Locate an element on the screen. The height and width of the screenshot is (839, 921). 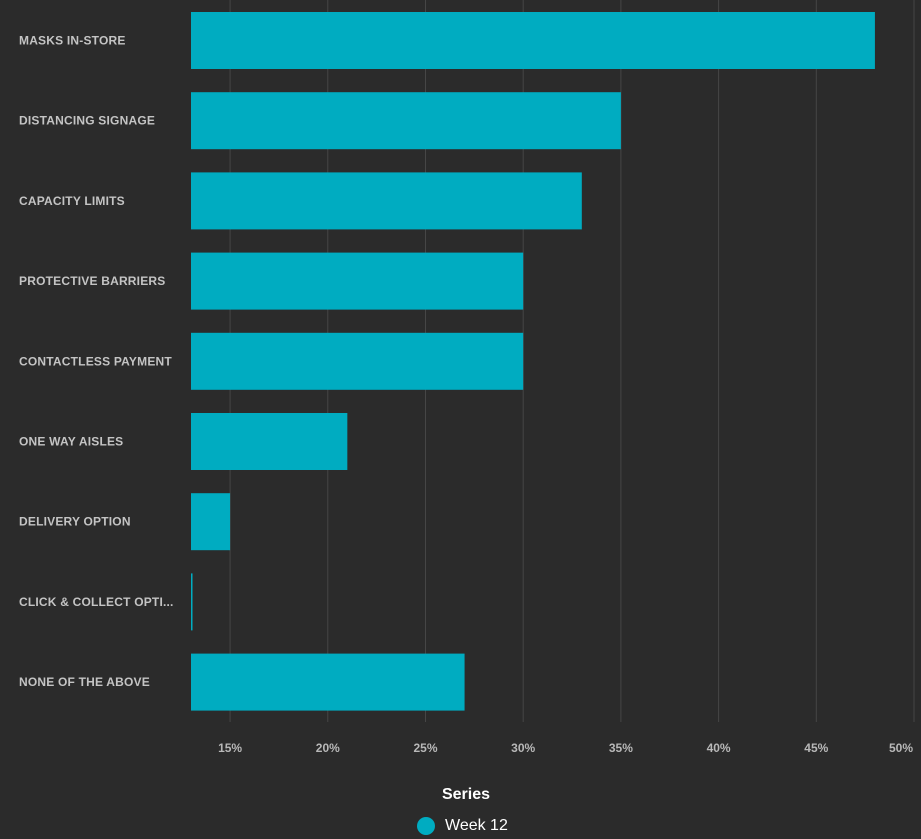
category-label: CAPACITY LIMITS is located at coordinates (72, 201).